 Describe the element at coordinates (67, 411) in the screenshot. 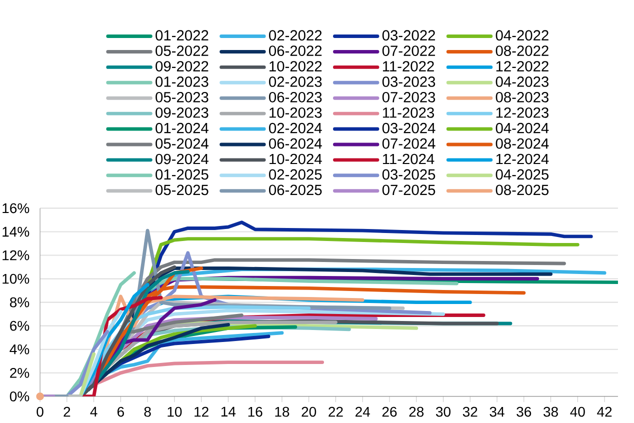

I see `x-tick-label: 2` at that location.